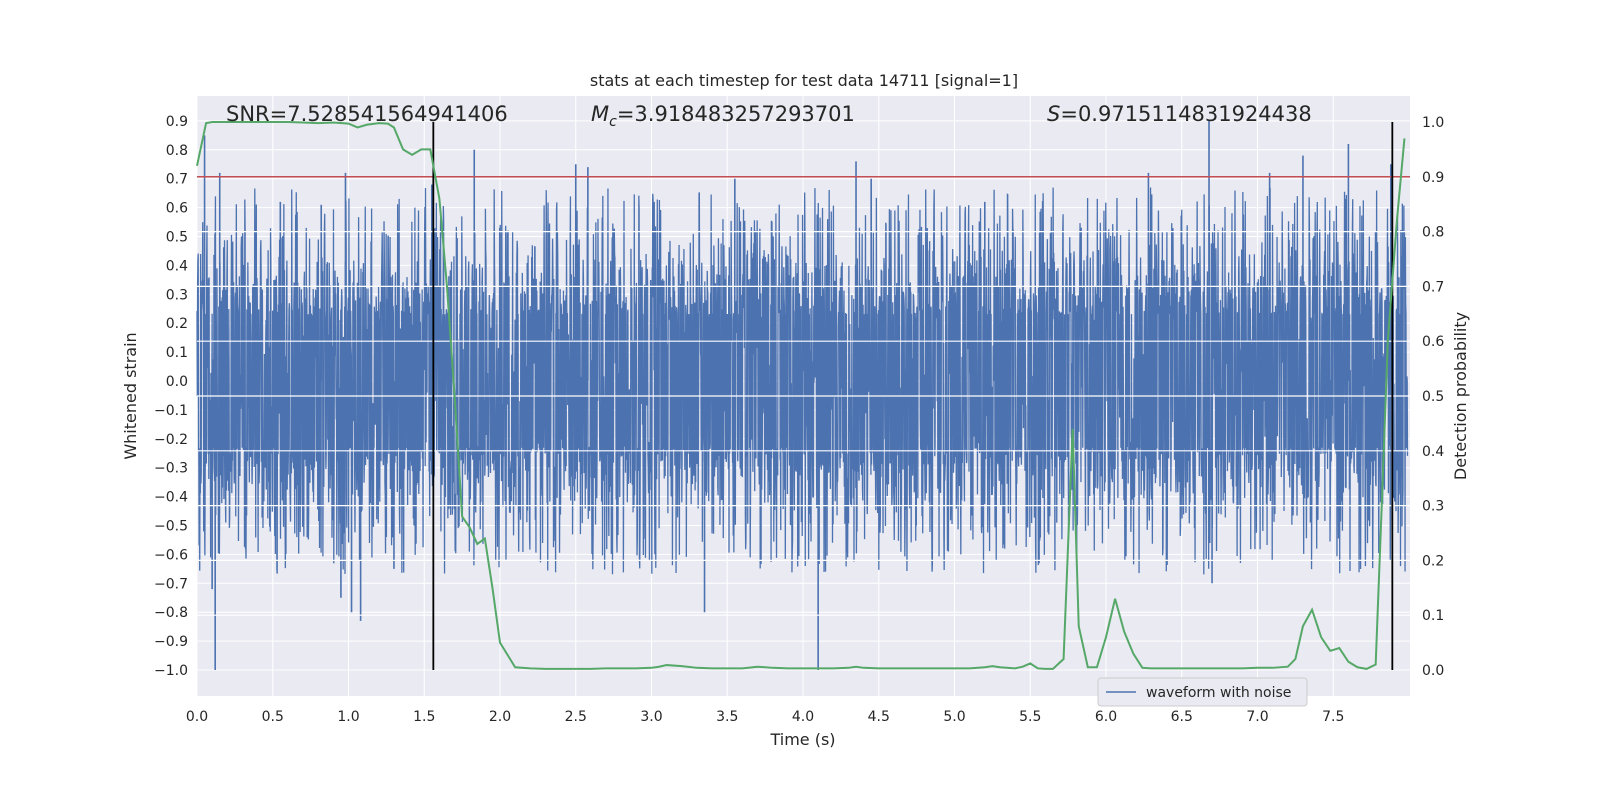 The width and height of the screenshot is (1600, 800). Describe the element at coordinates (273, 717) in the screenshot. I see `x-tick-label: 0.5` at that location.